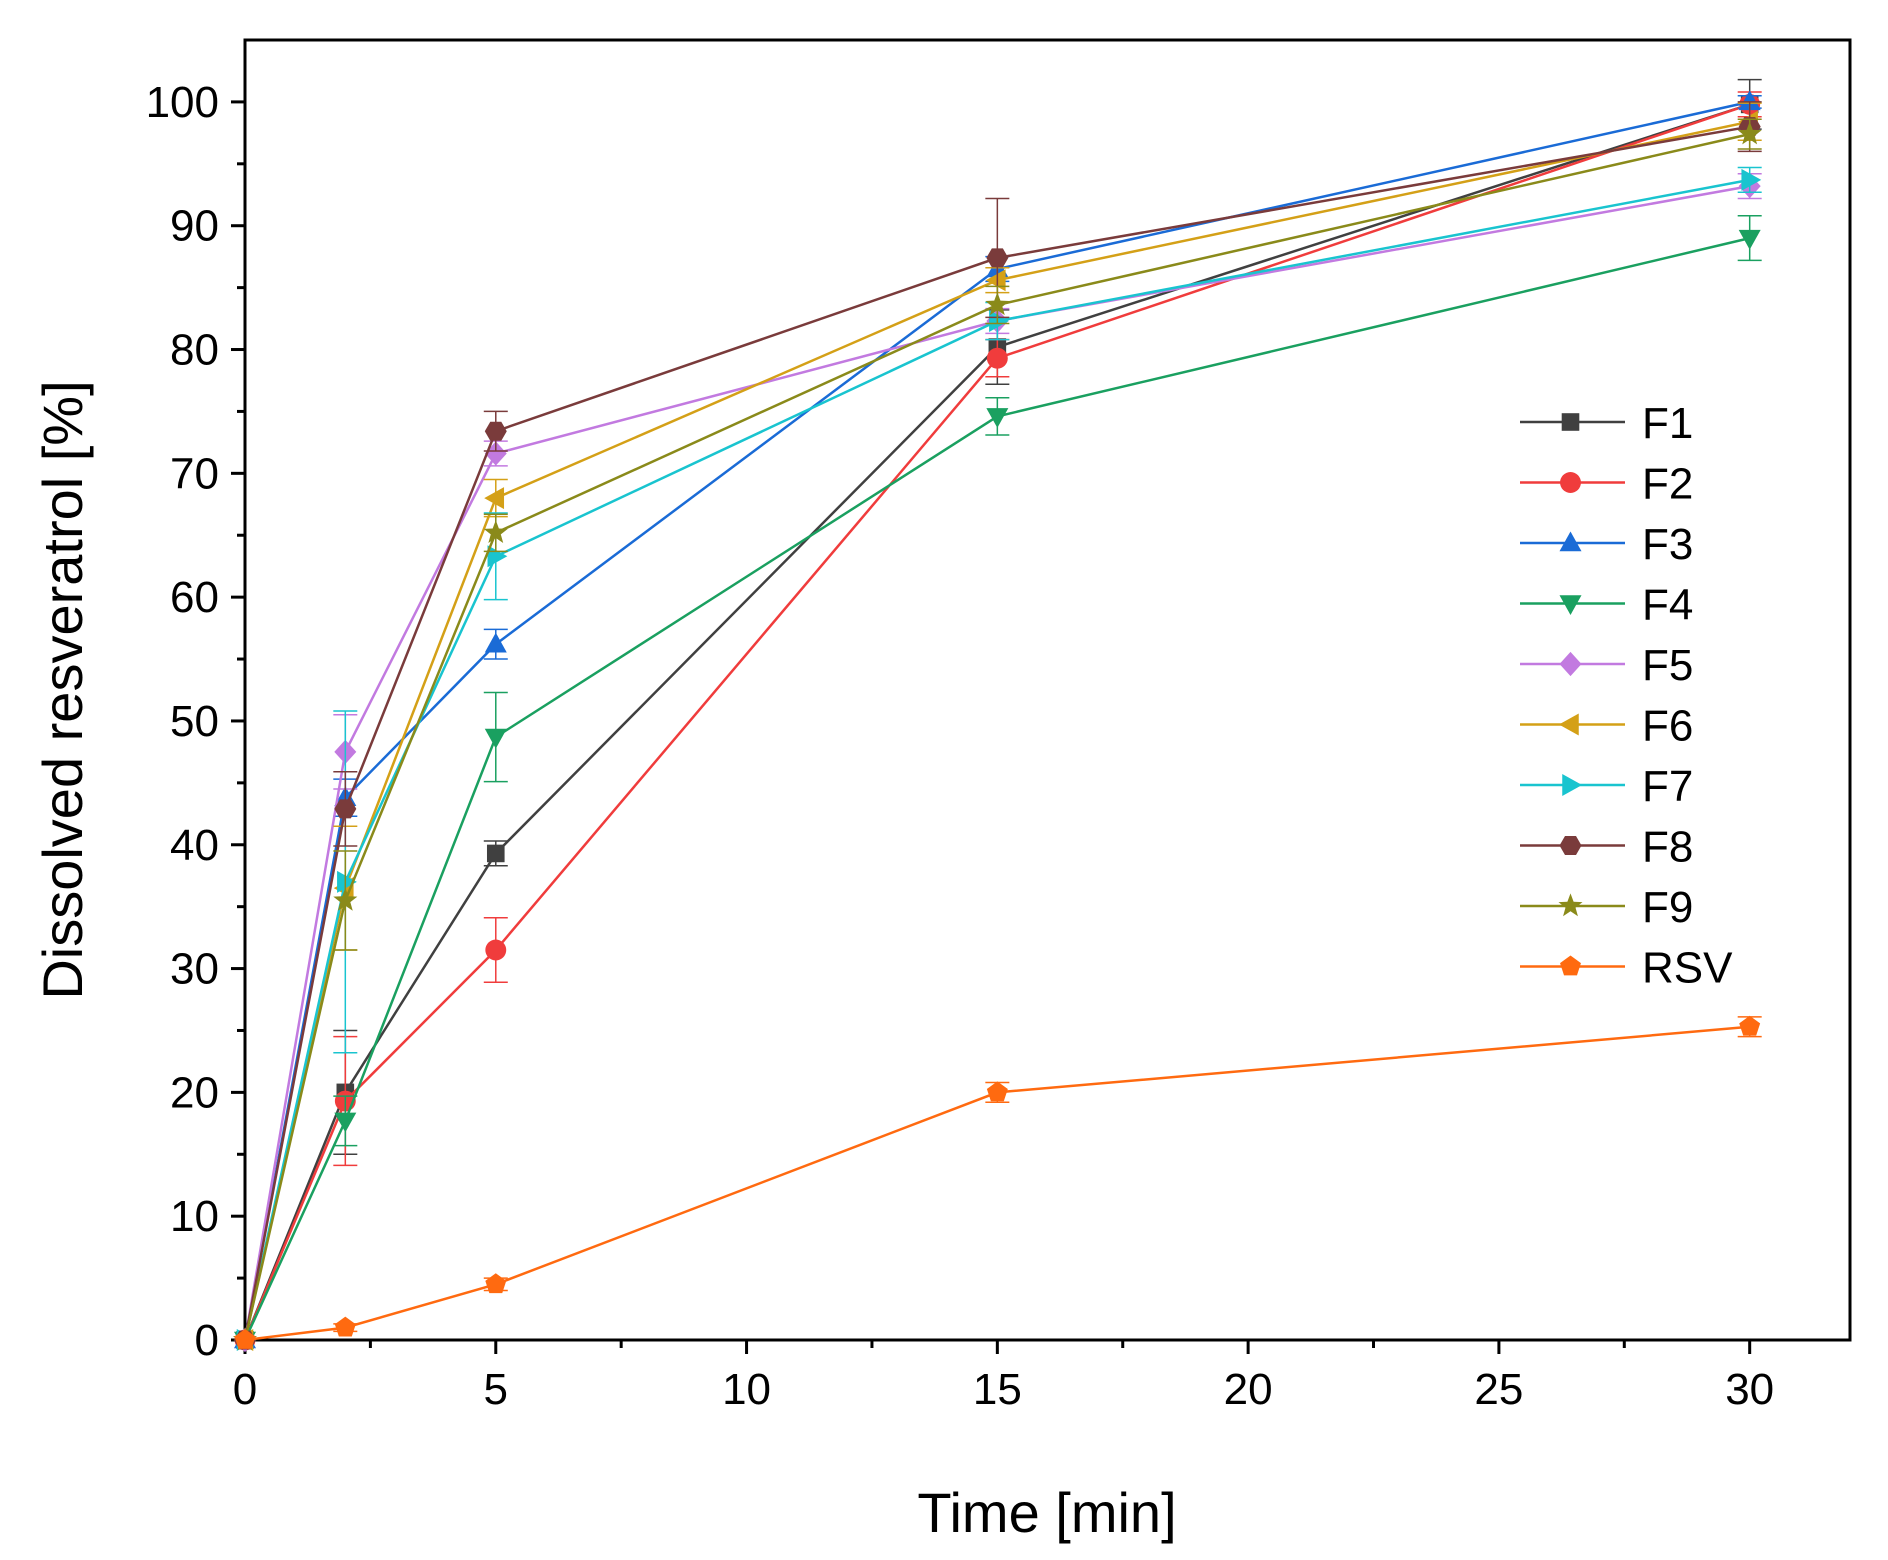  What do you see at coordinates (182, 102) in the screenshot?
I see `y-tick-label: 100` at bounding box center [182, 102].